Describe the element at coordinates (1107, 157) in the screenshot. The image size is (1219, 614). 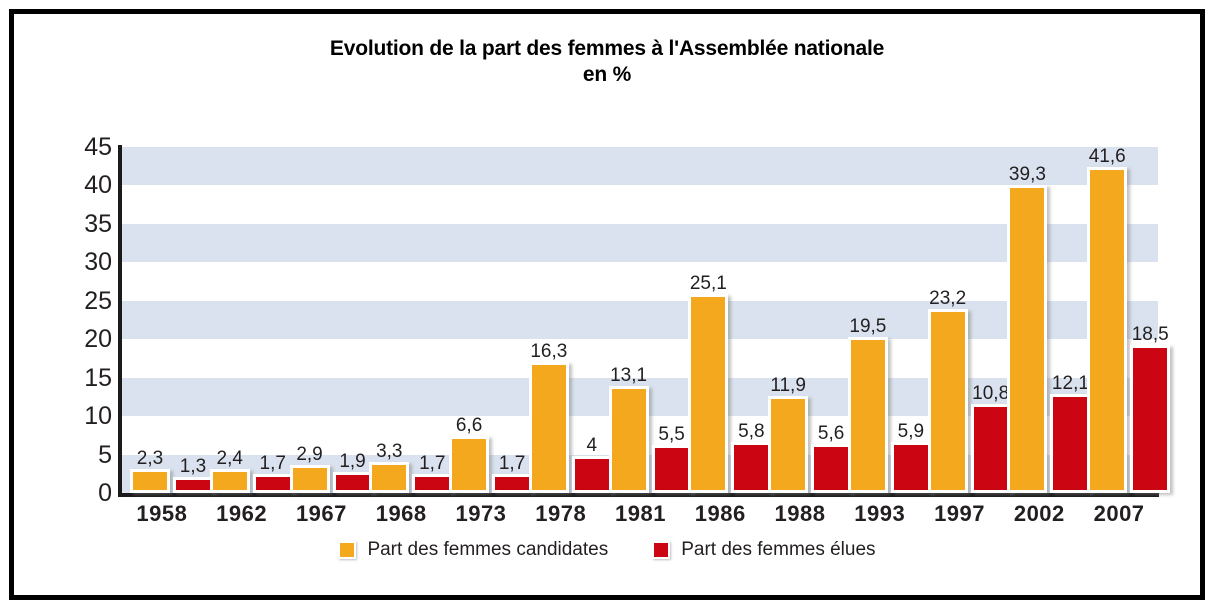
I see `bar-value-label: 41,6` at that location.